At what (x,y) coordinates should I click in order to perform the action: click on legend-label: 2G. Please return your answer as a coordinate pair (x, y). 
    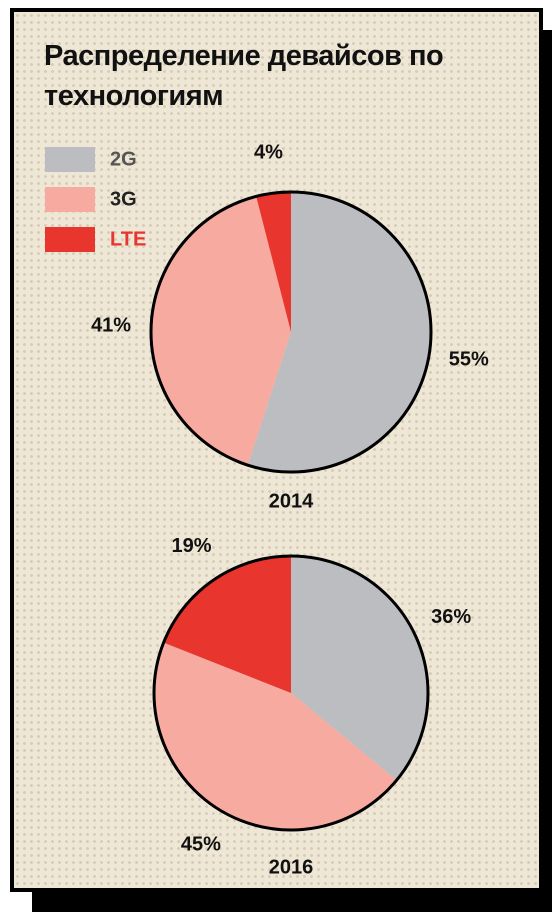
    Looking at the image, I should click on (123, 159).